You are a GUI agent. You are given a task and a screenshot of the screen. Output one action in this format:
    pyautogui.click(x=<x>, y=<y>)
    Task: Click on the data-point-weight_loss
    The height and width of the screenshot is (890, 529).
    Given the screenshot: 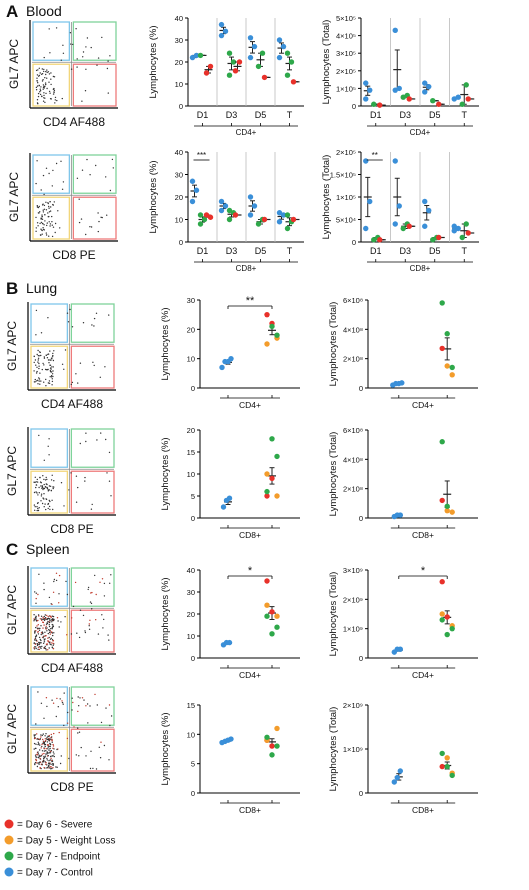 What is the action you would take?
    pyautogui.click(x=442, y=614)
    